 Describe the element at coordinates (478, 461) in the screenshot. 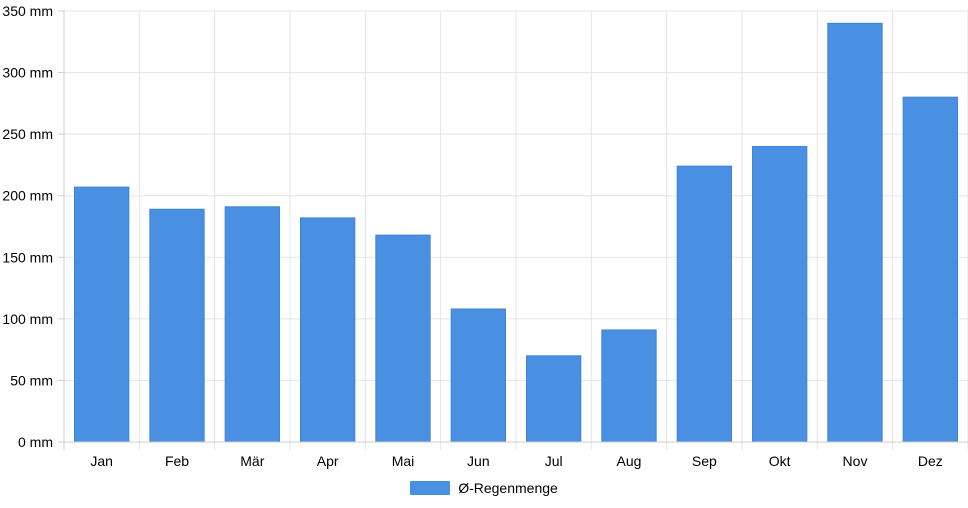

I see `x-tick-label: Jun` at that location.